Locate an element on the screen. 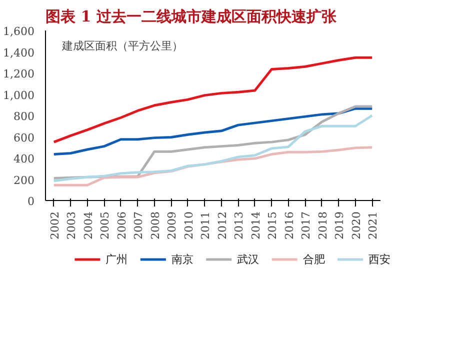 The width and height of the screenshot is (454, 346). x-tick-label: 2013 is located at coordinates (239, 225).